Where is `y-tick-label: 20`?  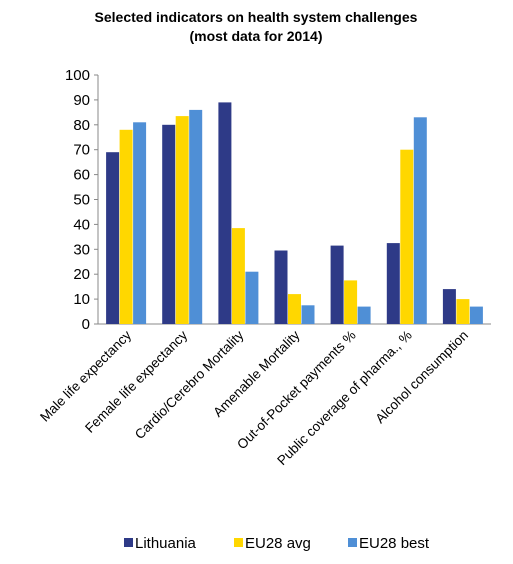
y-tick-label: 20 is located at coordinates (81, 274).